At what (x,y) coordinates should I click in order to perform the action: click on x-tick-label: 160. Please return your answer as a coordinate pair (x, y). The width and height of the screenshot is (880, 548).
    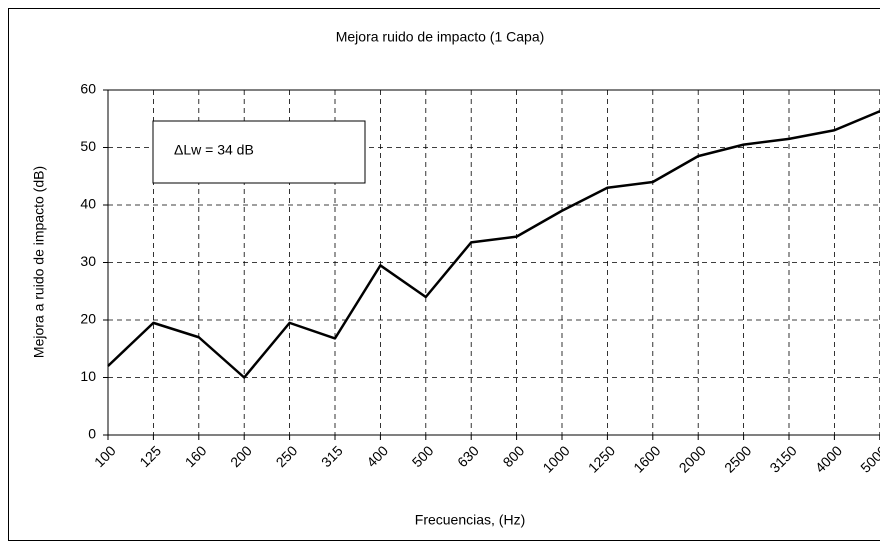
    Looking at the image, I should click on (196, 456).